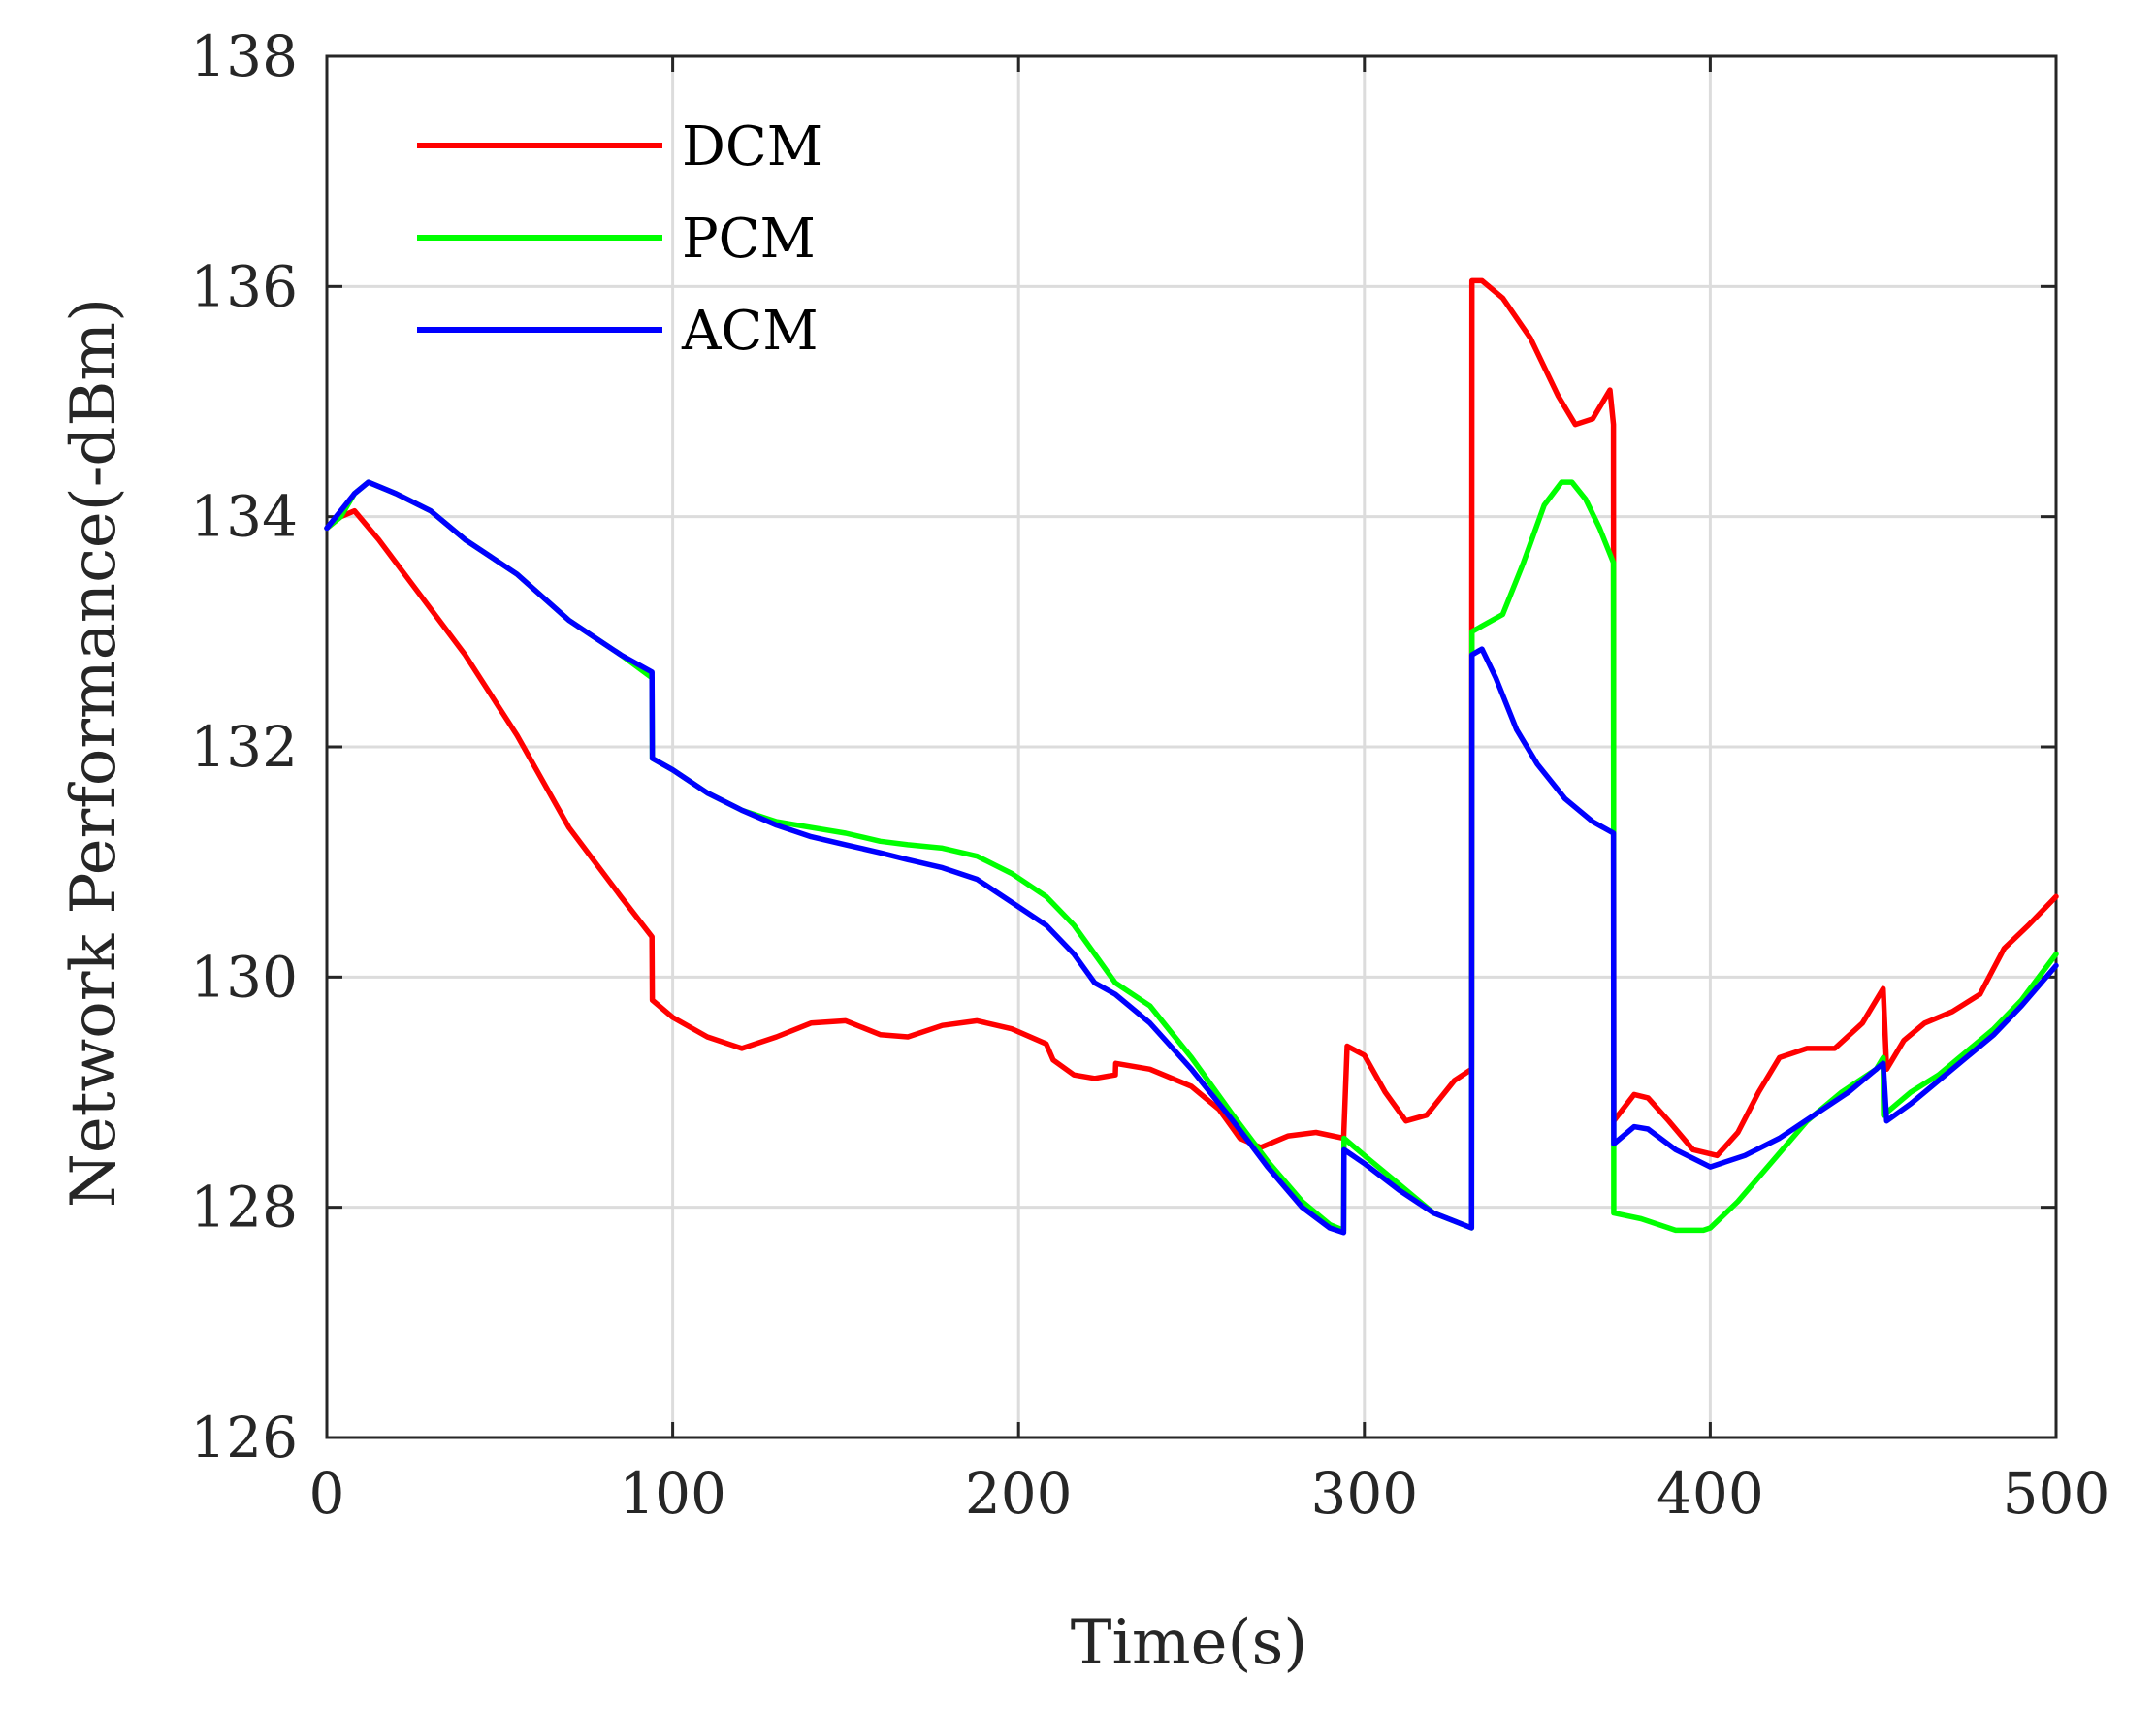 The image size is (2156, 1711). What do you see at coordinates (244, 977) in the screenshot?
I see `y-tick-label: 130` at bounding box center [244, 977].